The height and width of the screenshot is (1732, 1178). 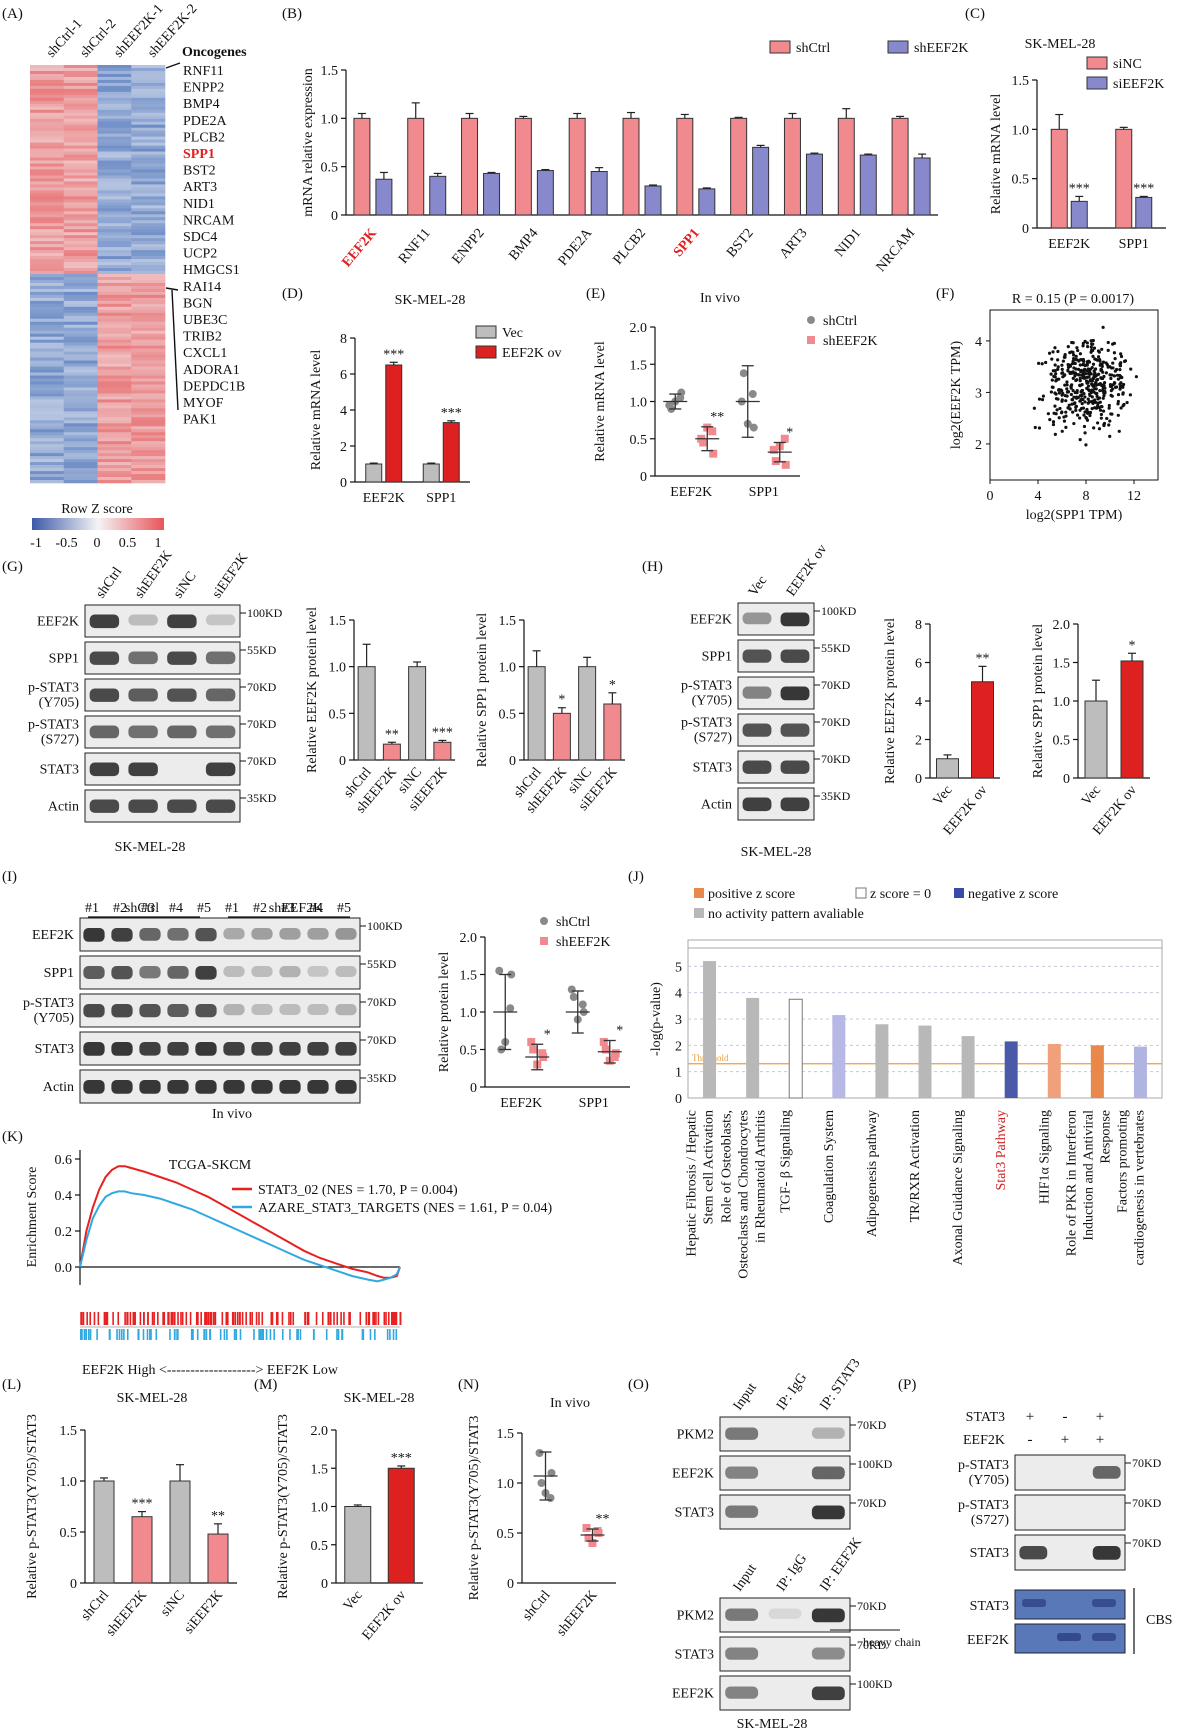 What do you see at coordinates (12, 1137) in the screenshot?
I see `panel-letter-k: (K)` at bounding box center [12, 1137].